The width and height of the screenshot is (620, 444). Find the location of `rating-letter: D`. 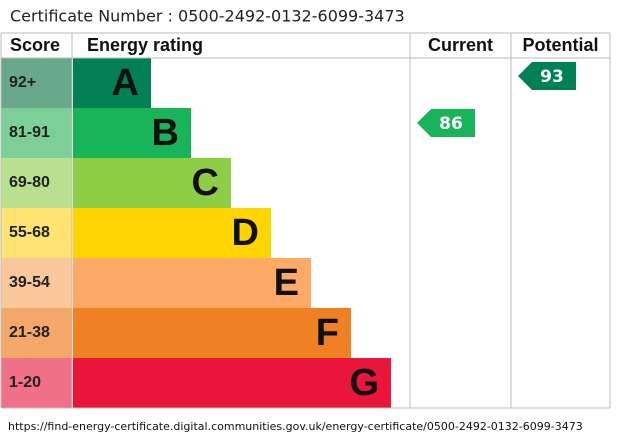

rating-letter: D is located at coordinates (245, 233).